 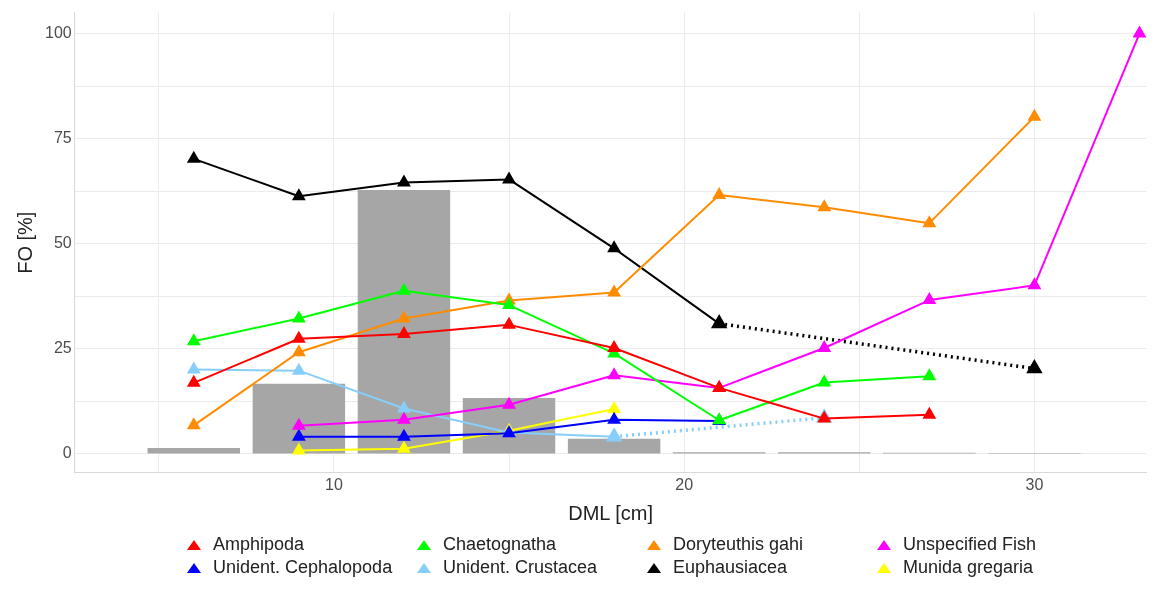 What do you see at coordinates (684, 484) in the screenshot?
I see `x-tick-label: 20` at bounding box center [684, 484].